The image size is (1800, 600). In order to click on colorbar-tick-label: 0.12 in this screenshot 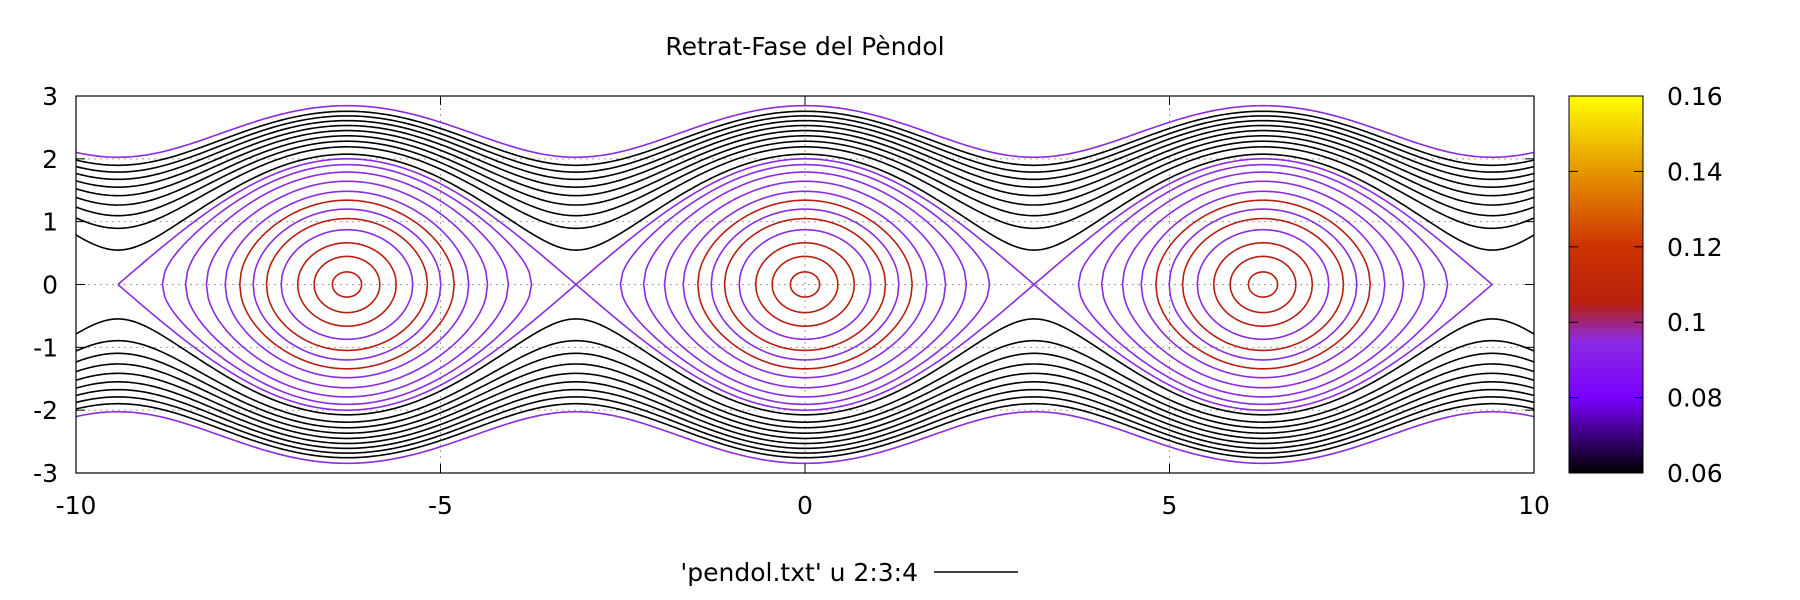, I will do `click(1695, 247)`.